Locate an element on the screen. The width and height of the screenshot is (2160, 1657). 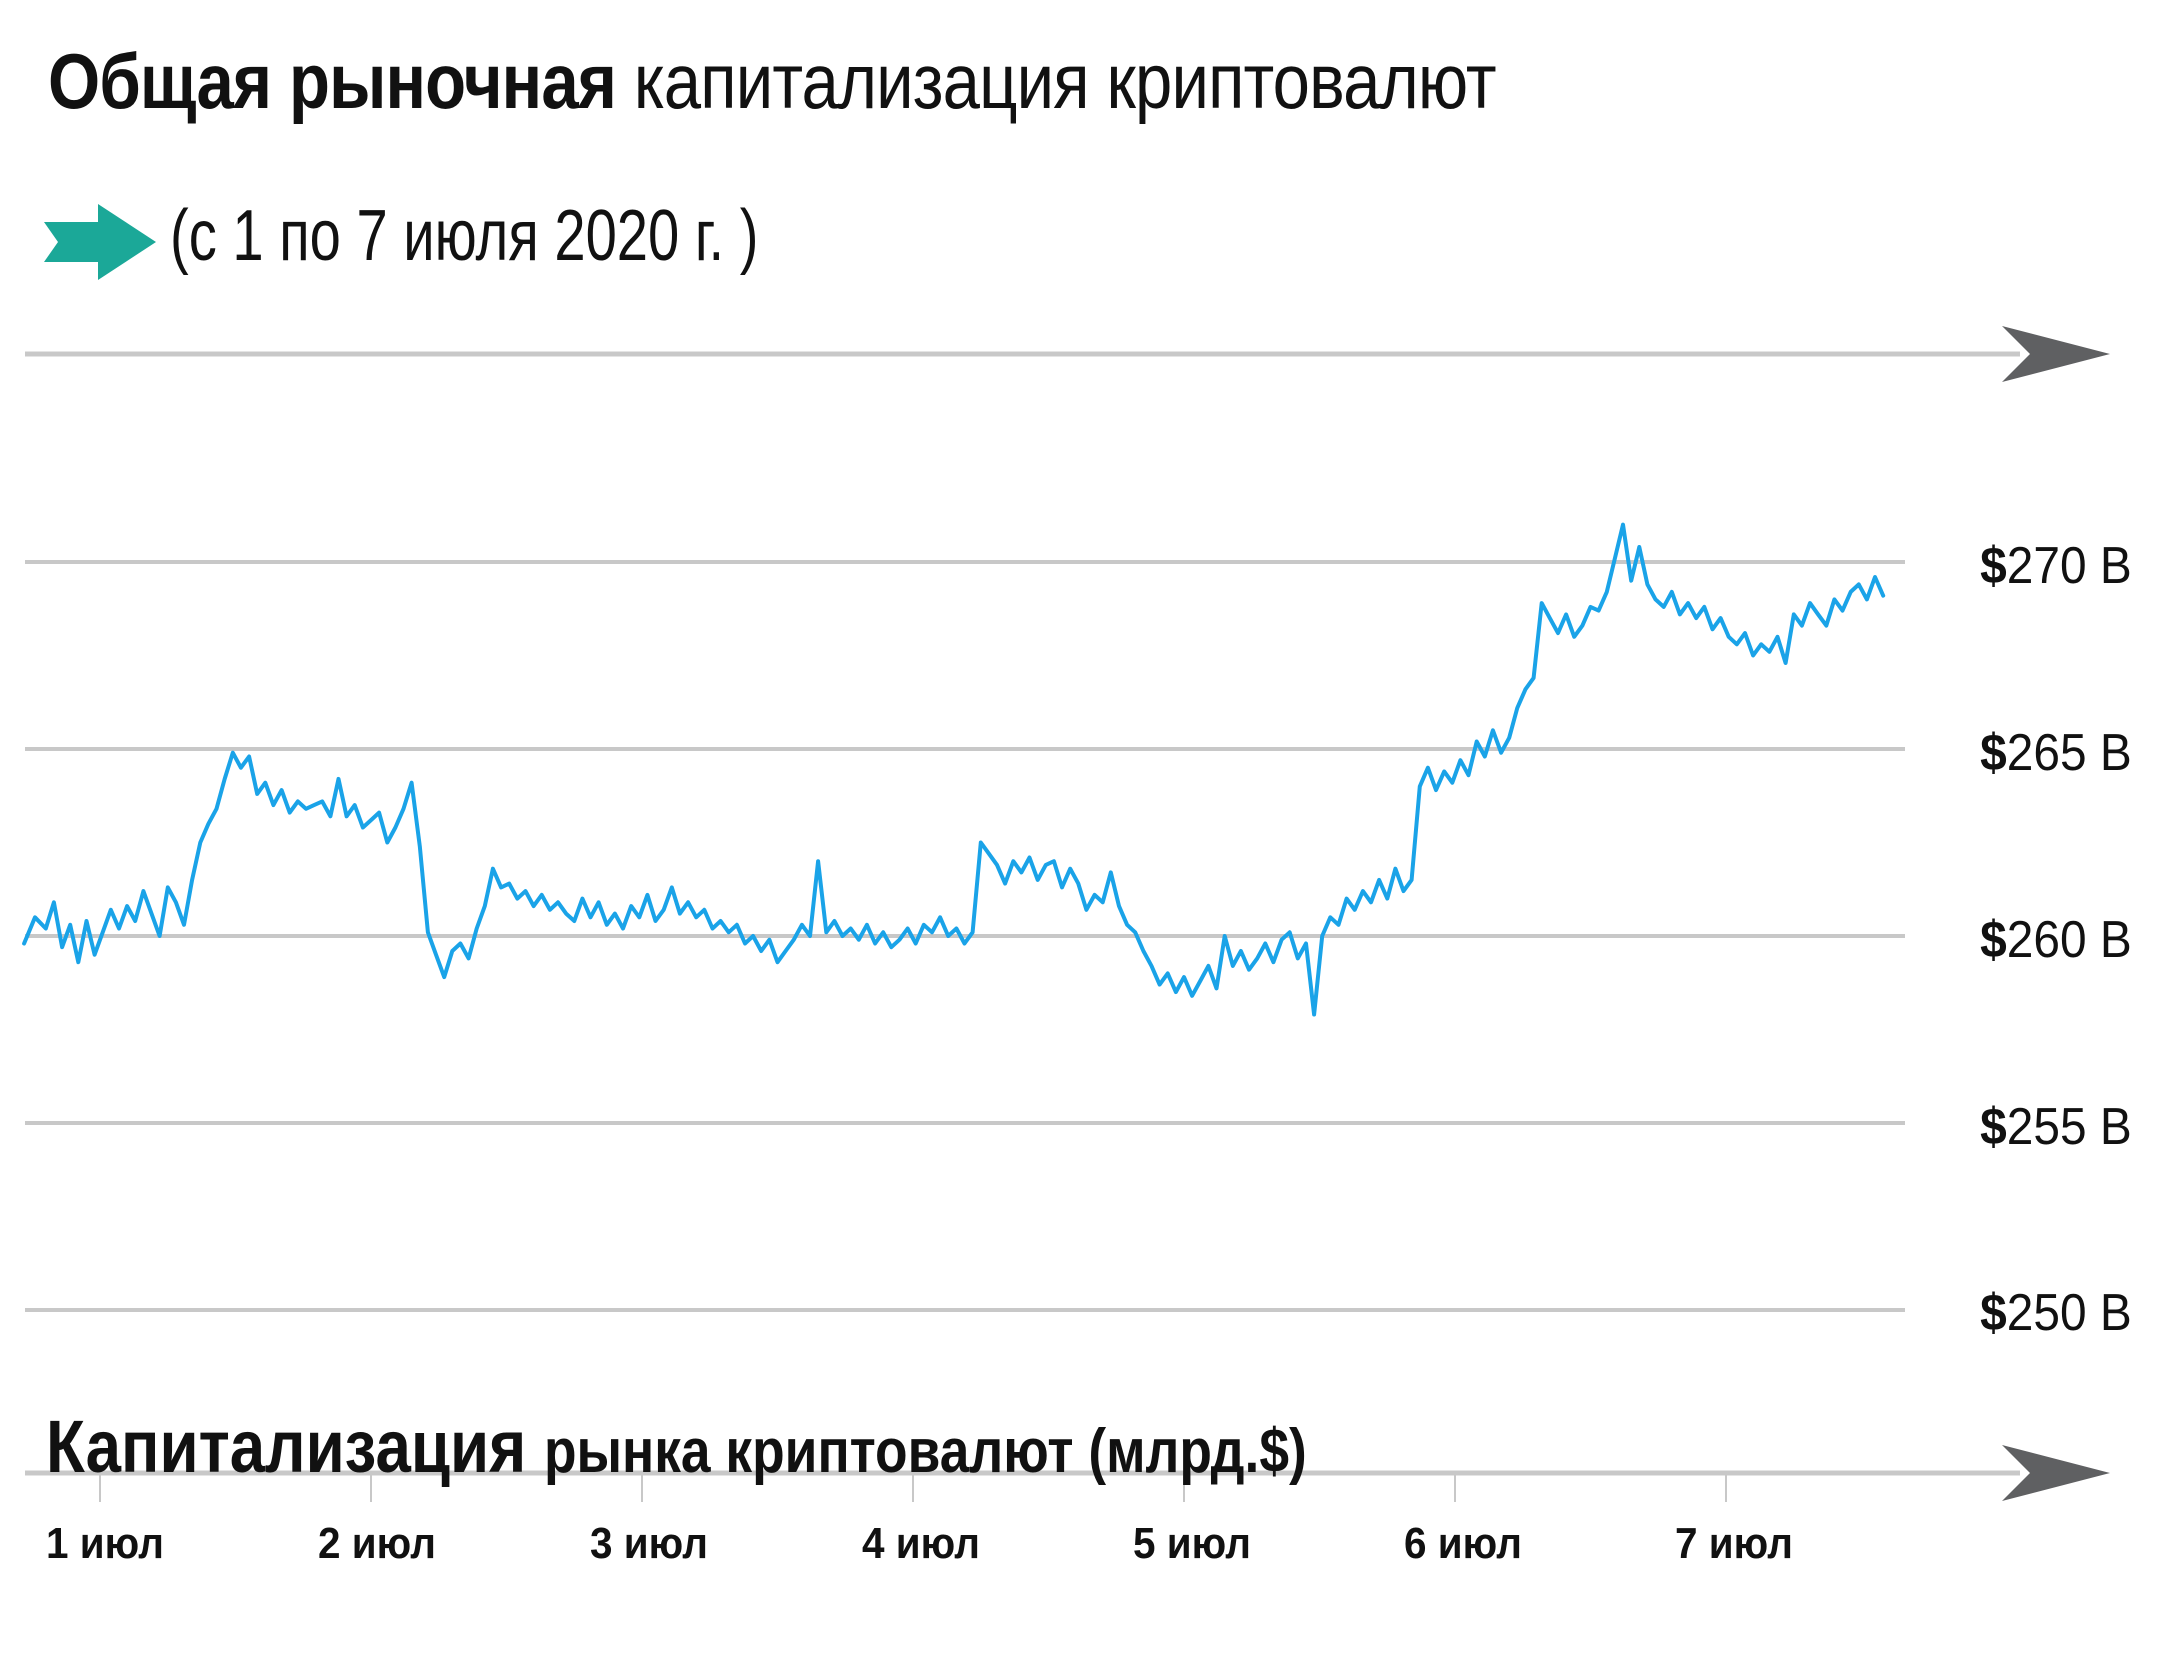
y-label-250: $250 B is located at coordinates (2056, 1313).